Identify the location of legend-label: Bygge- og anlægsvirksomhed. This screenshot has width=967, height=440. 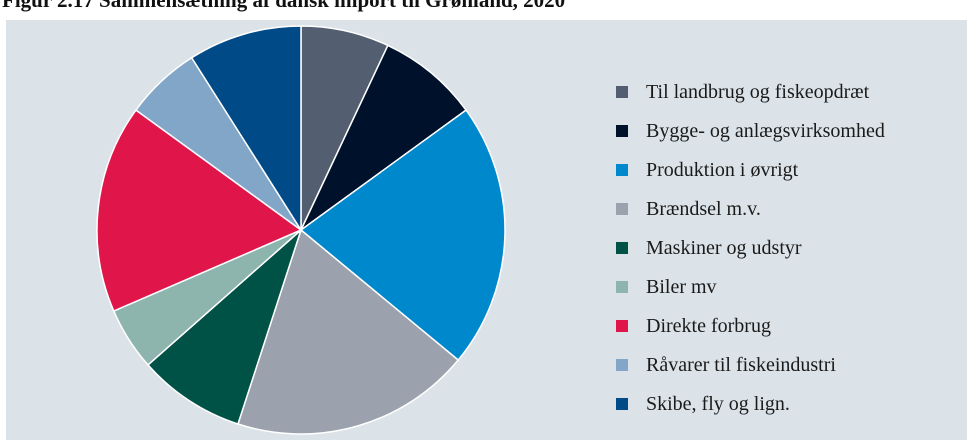
(765, 130).